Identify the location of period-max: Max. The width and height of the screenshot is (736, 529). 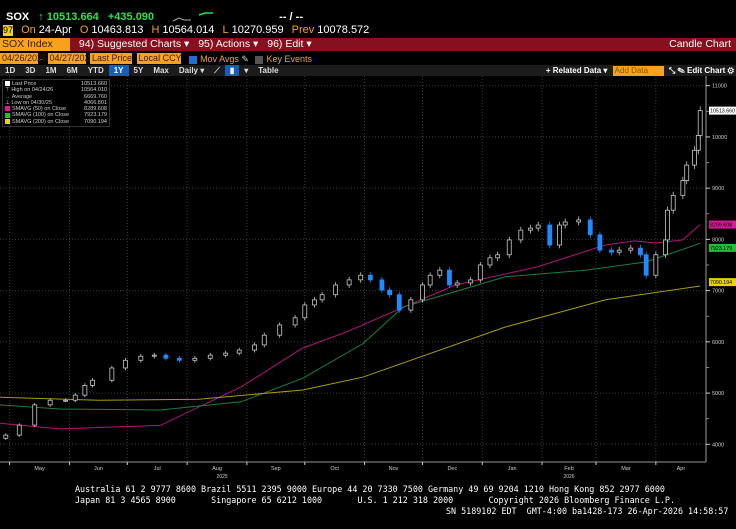
(161, 70).